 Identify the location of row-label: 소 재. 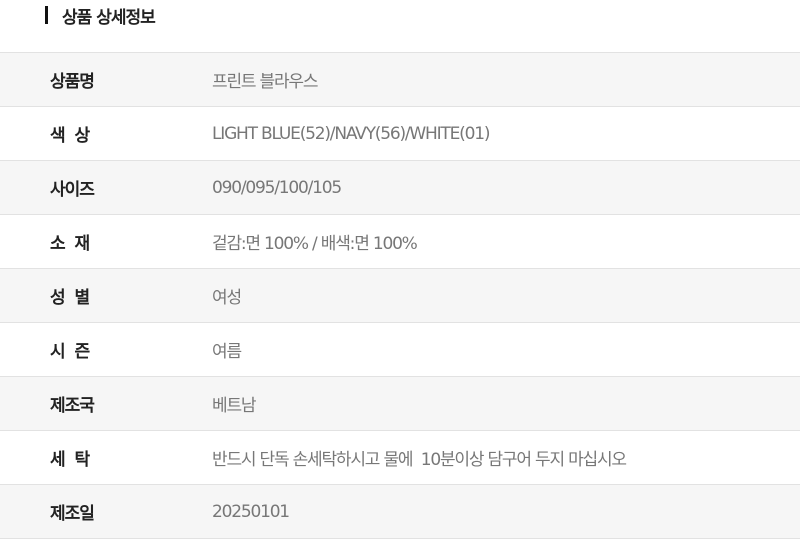
(70, 244).